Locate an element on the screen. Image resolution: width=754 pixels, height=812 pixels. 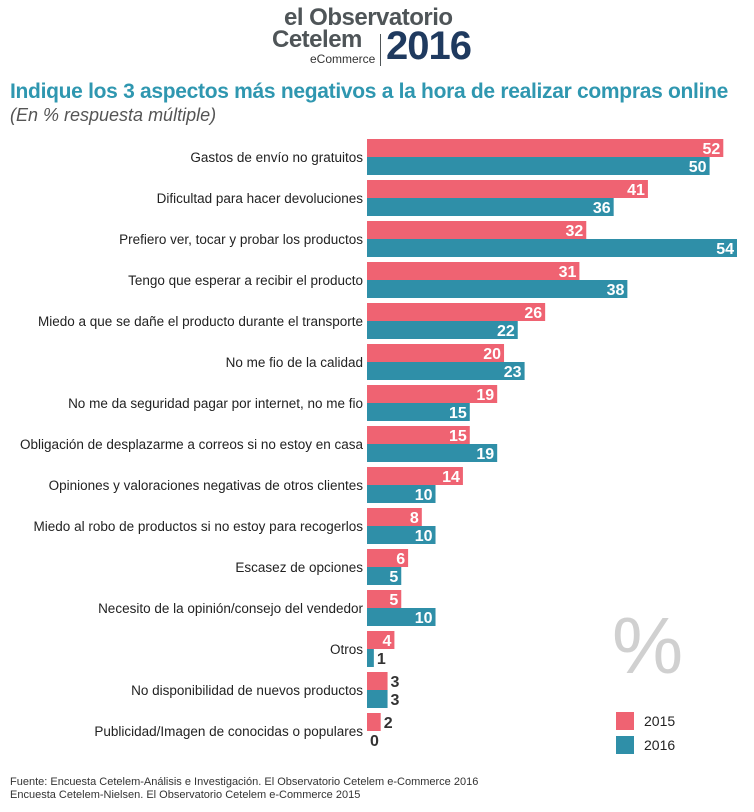
chart-subtitle: (En % respuesta múltiple) is located at coordinates (113, 115).